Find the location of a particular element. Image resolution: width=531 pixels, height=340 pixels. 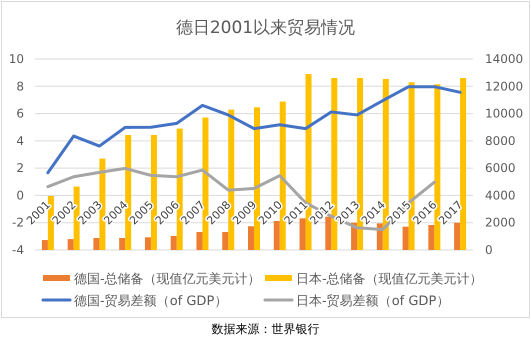

y-tick-label: 4 is located at coordinates (20, 141).